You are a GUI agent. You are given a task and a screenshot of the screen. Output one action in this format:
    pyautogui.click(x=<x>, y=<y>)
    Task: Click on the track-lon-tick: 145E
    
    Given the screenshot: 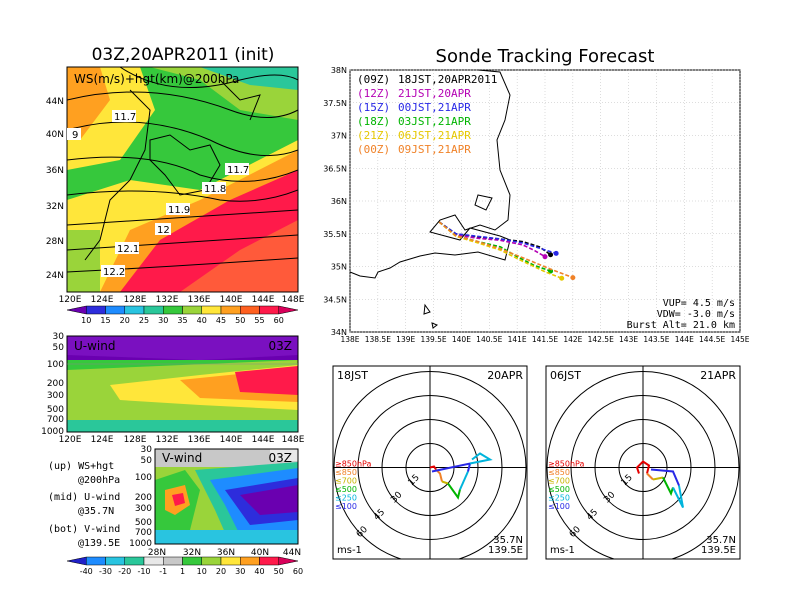 What is the action you would take?
    pyautogui.click(x=739, y=339)
    